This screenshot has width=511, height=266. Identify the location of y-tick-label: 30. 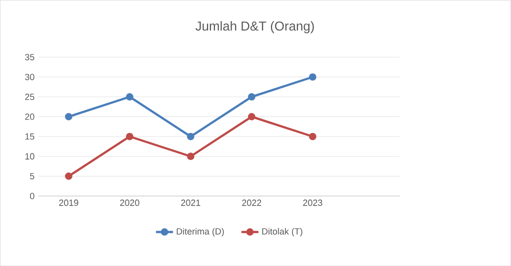
(29, 77).